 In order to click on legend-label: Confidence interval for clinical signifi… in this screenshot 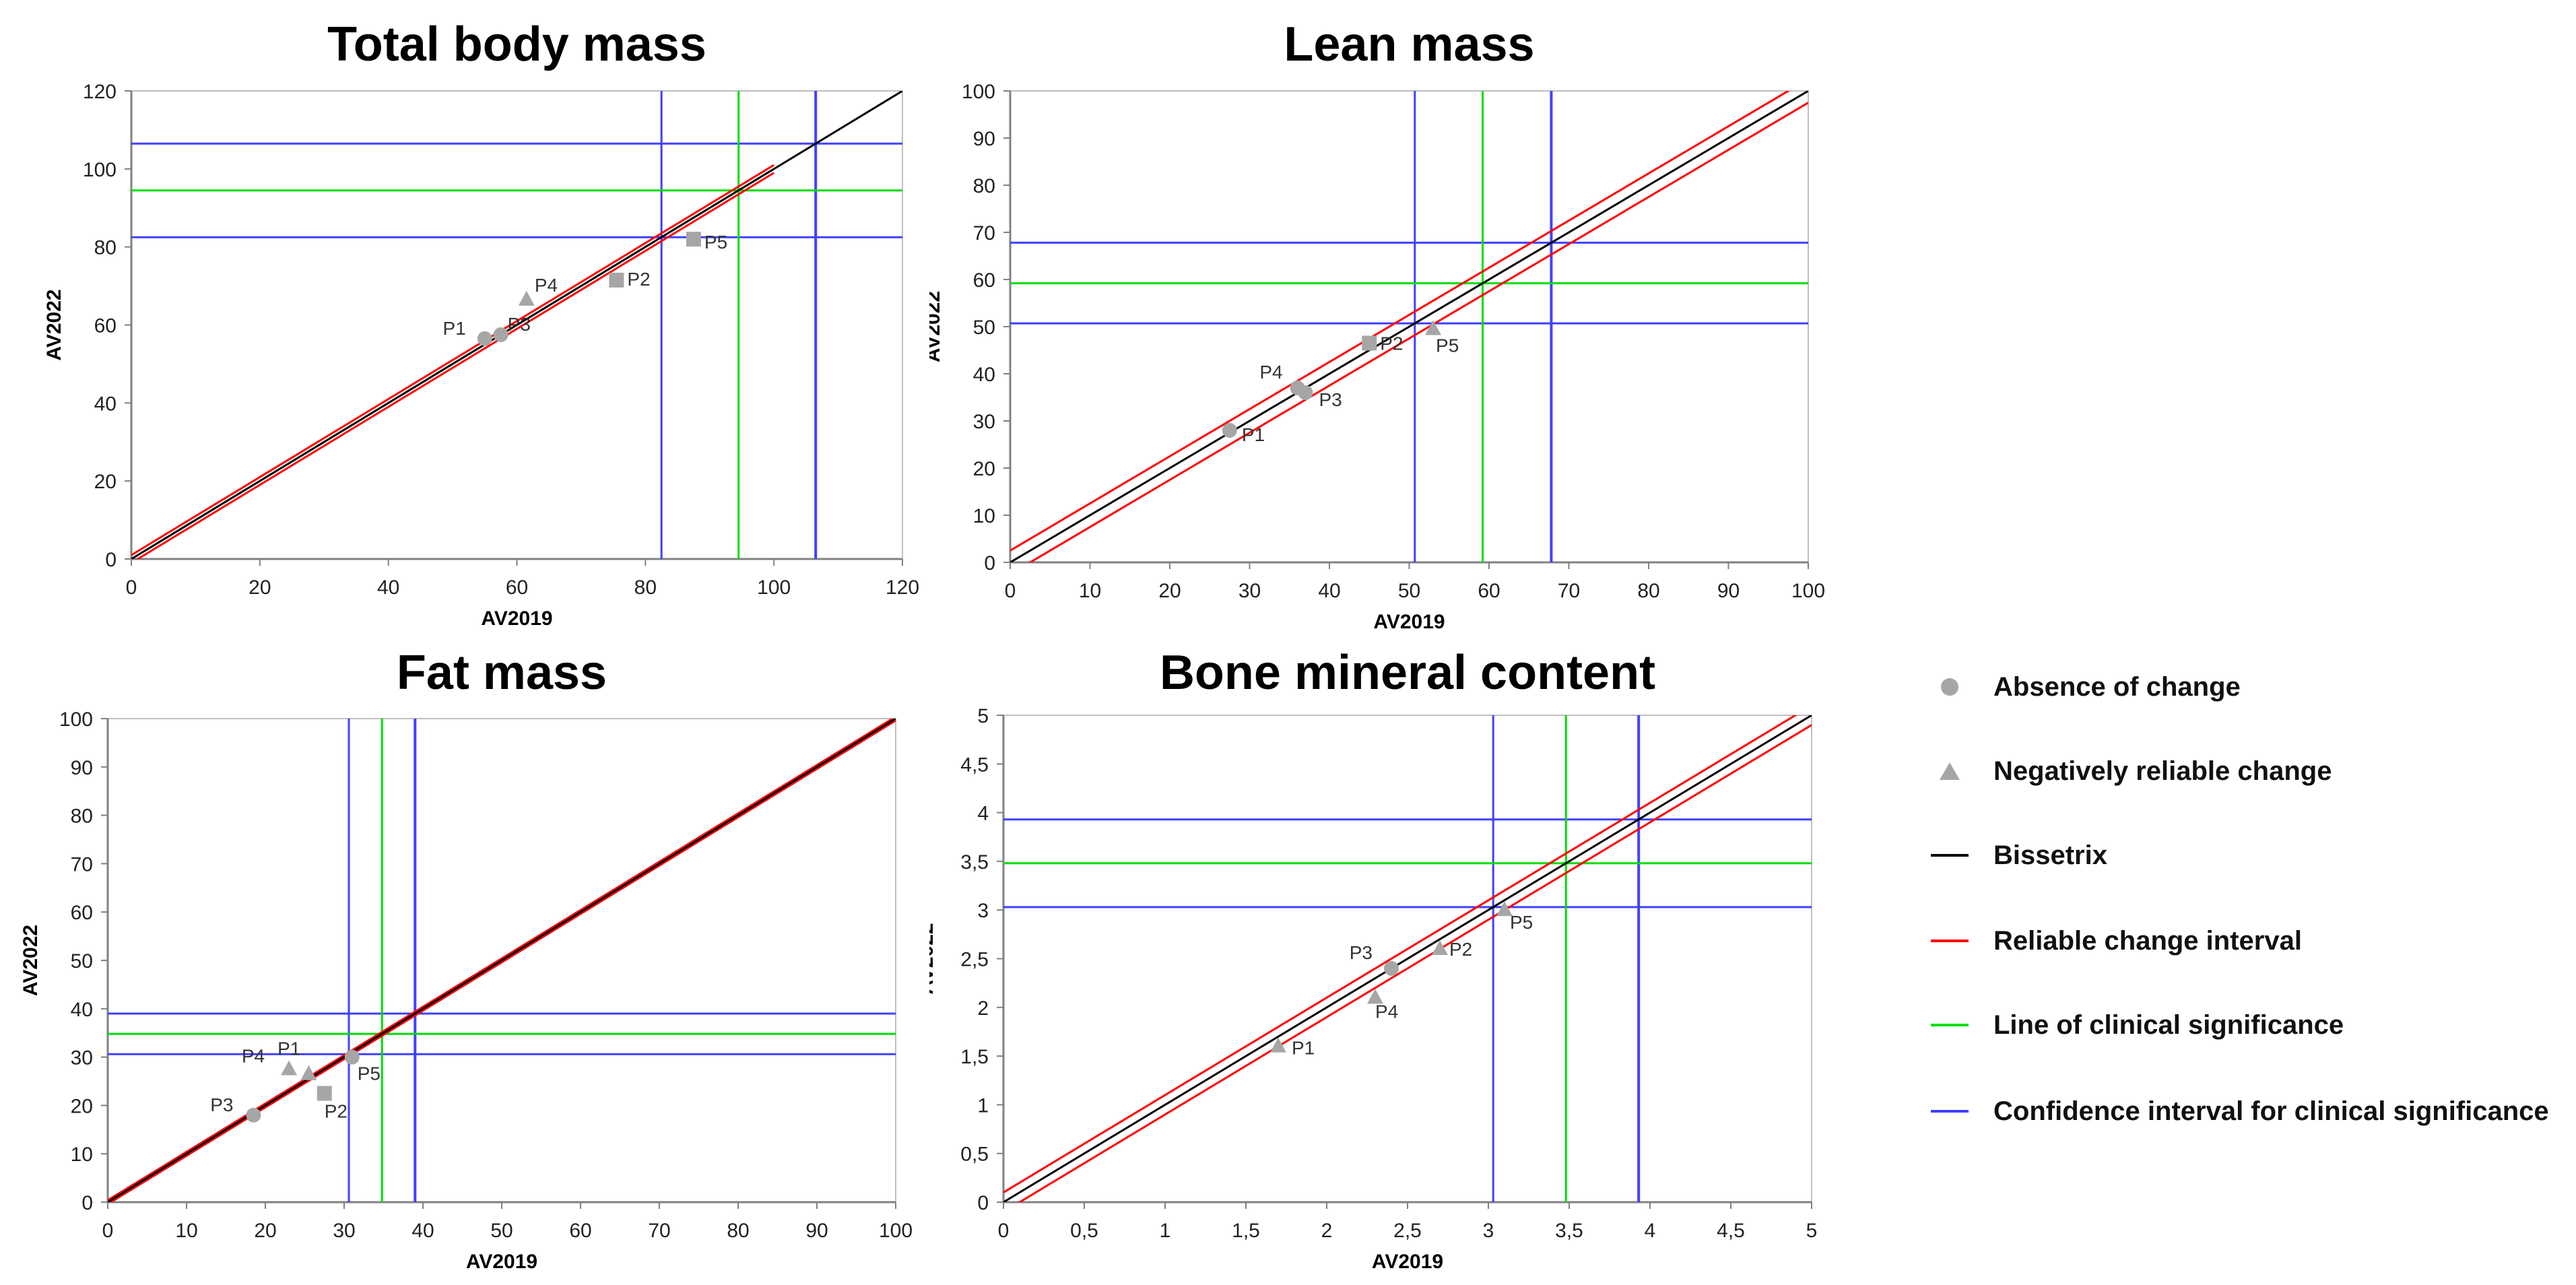, I will do `click(2271, 1111)`.